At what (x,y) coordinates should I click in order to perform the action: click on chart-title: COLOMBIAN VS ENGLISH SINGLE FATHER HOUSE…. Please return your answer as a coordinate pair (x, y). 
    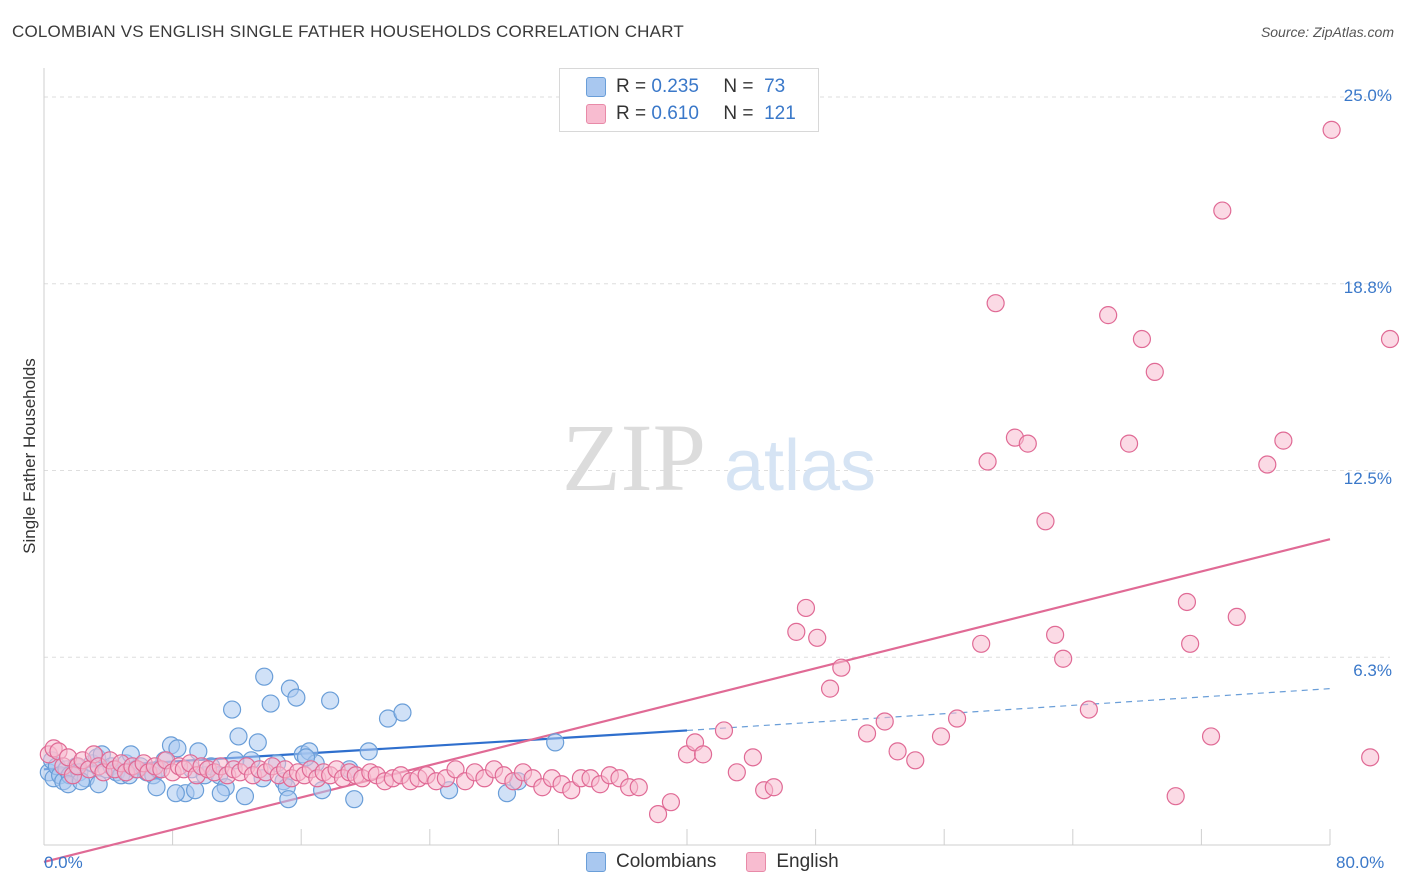
    Looking at the image, I should click on (348, 31).